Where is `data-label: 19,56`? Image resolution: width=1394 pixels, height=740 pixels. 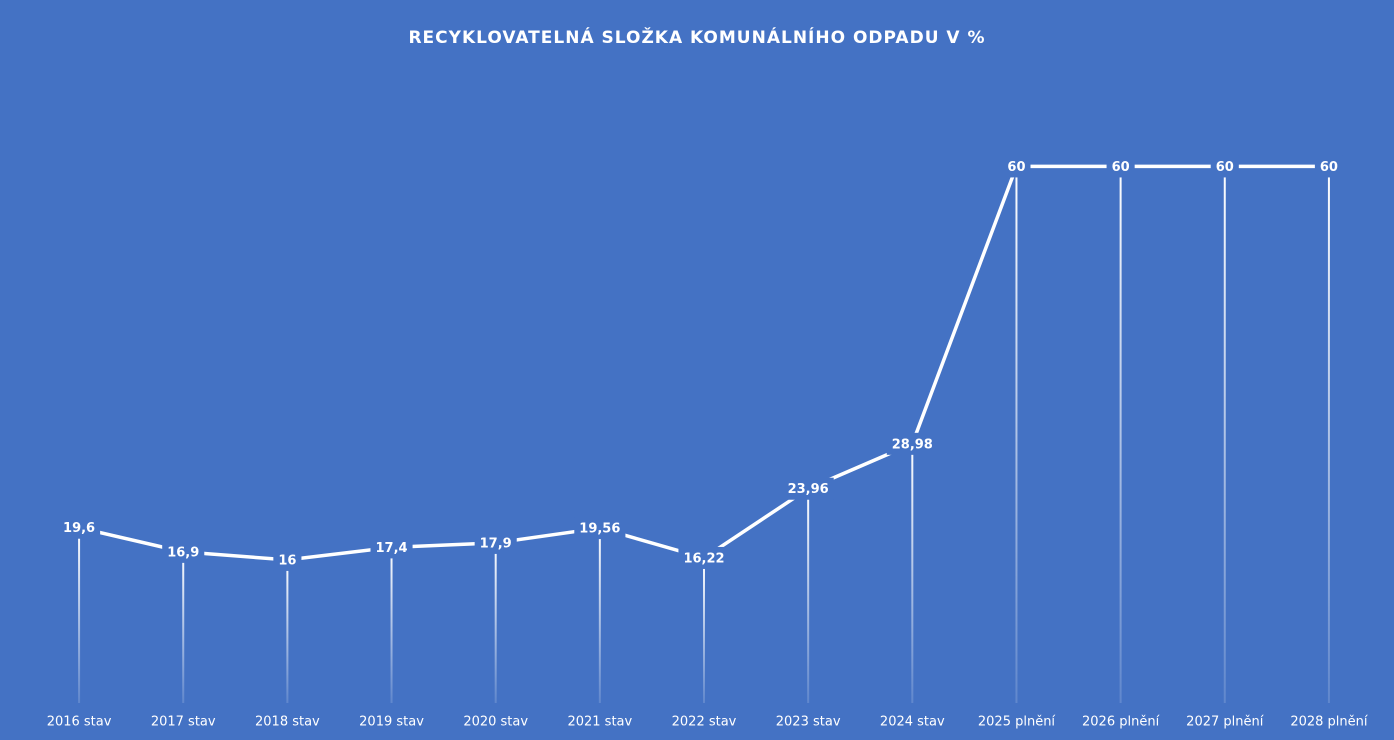 data-label: 19,56 is located at coordinates (599, 529).